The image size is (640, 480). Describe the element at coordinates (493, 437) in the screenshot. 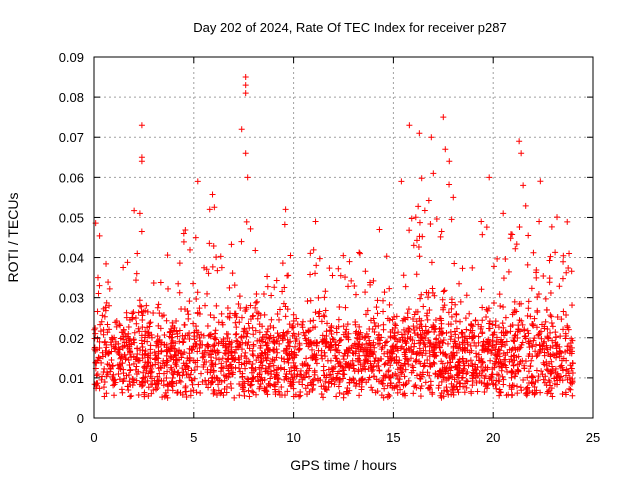

I see `x-tick-label: 20` at that location.